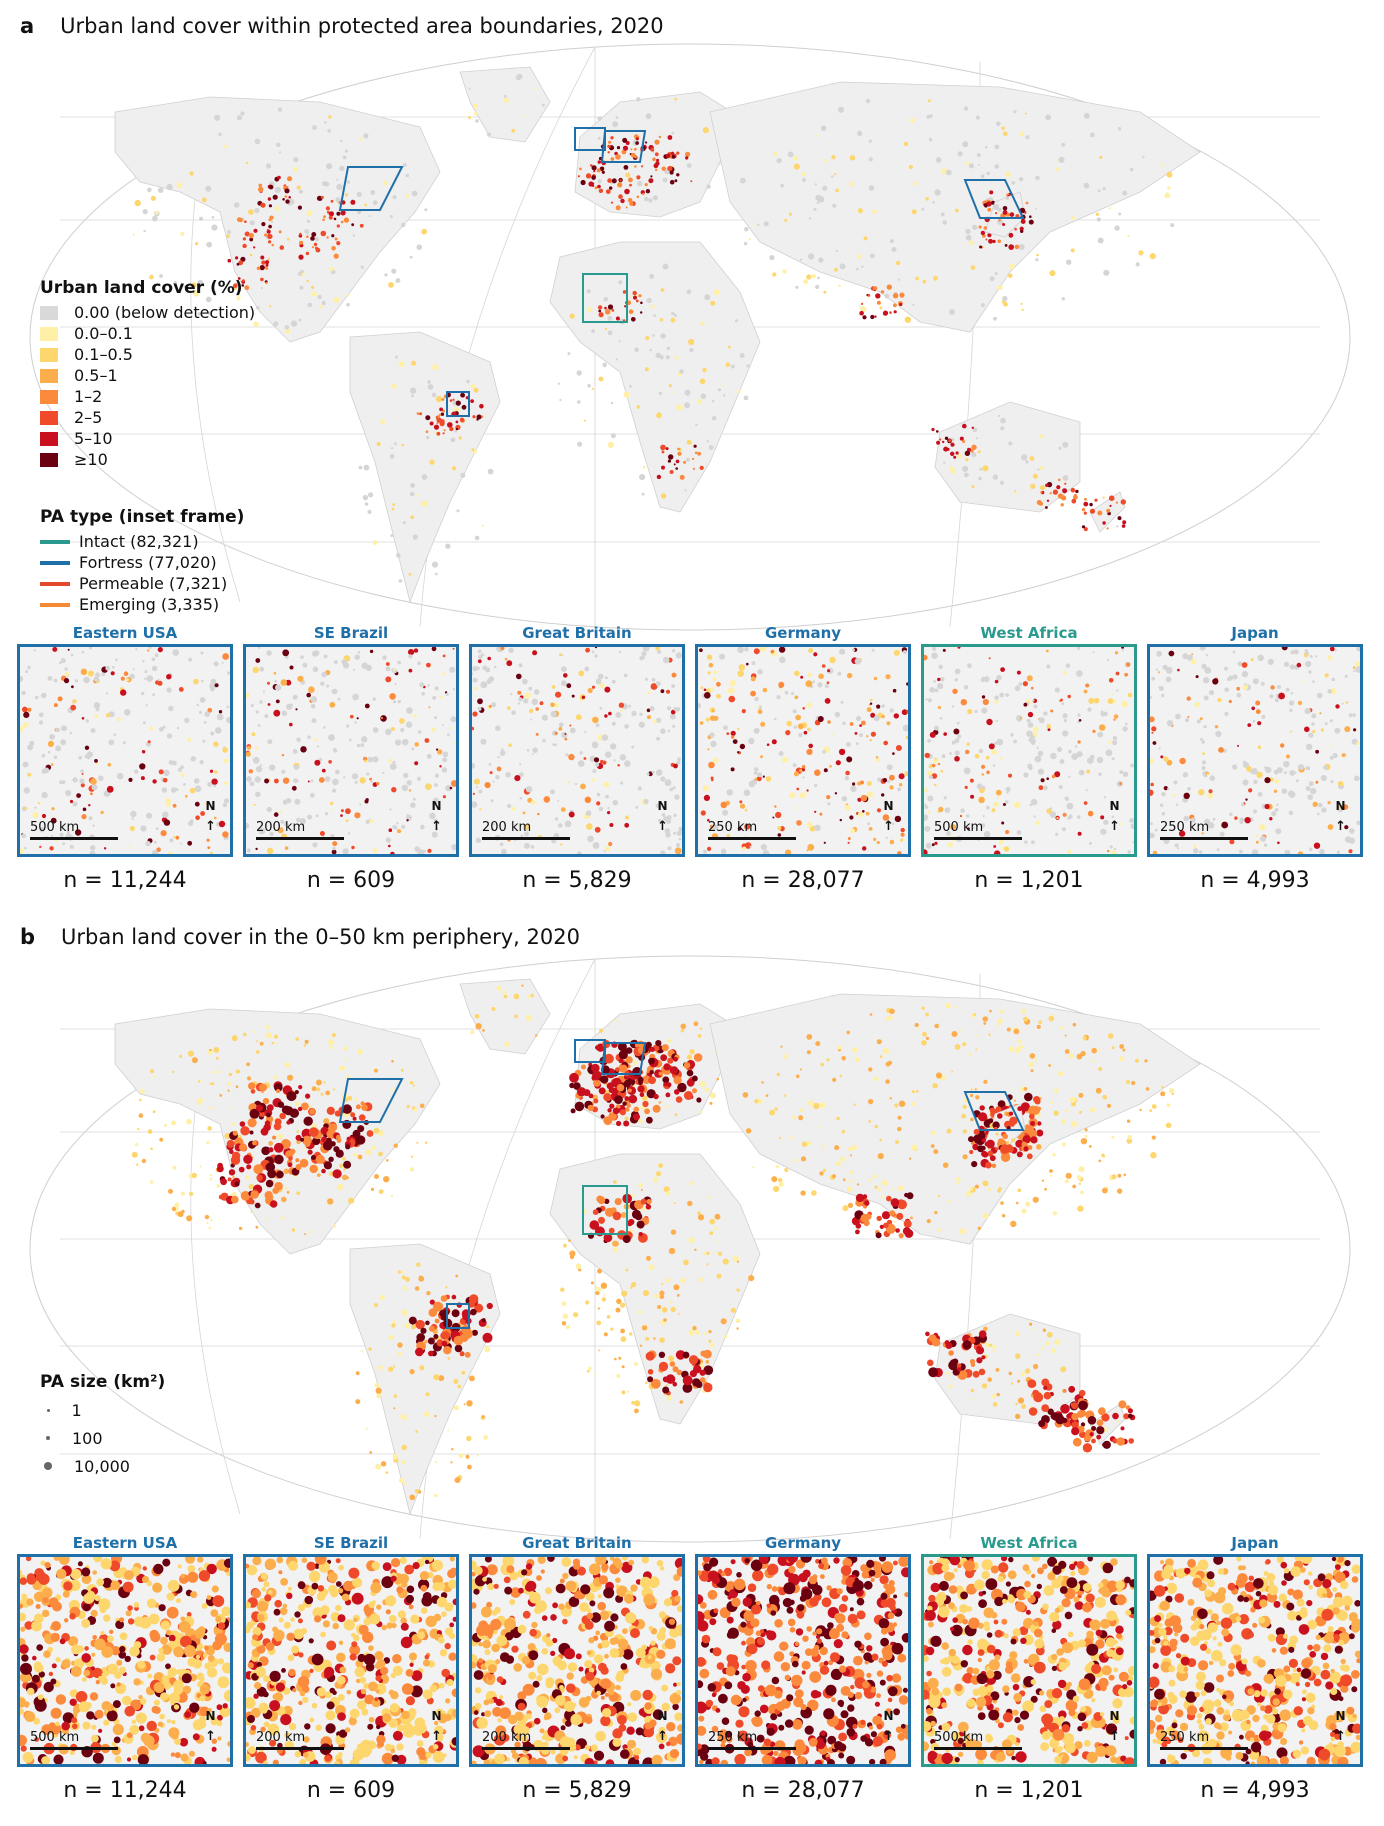  Describe the element at coordinates (125, 1660) in the screenshot. I see `inset-svg` at that location.